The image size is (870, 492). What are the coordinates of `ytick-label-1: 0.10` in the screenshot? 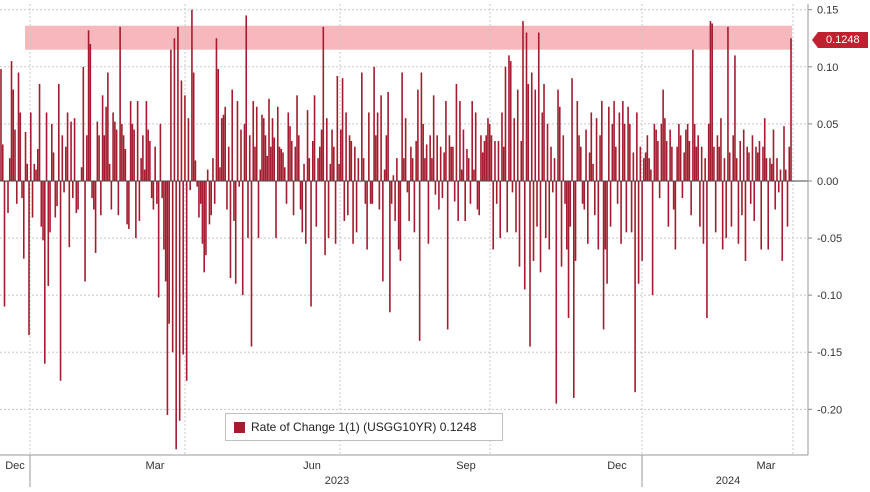 It's located at (827, 68).